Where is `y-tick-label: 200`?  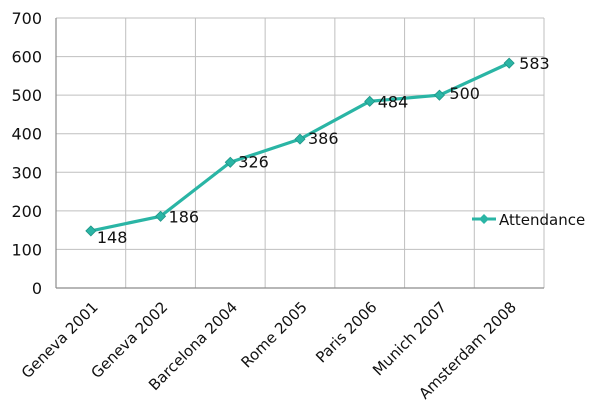 y-tick-label: 200 is located at coordinates (26, 211).